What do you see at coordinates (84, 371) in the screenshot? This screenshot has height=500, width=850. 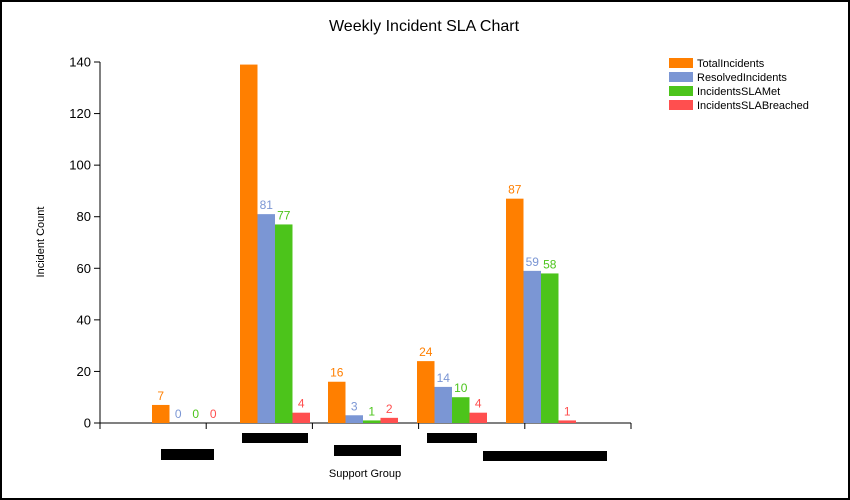 I see `y-tick-label: 20` at bounding box center [84, 371].